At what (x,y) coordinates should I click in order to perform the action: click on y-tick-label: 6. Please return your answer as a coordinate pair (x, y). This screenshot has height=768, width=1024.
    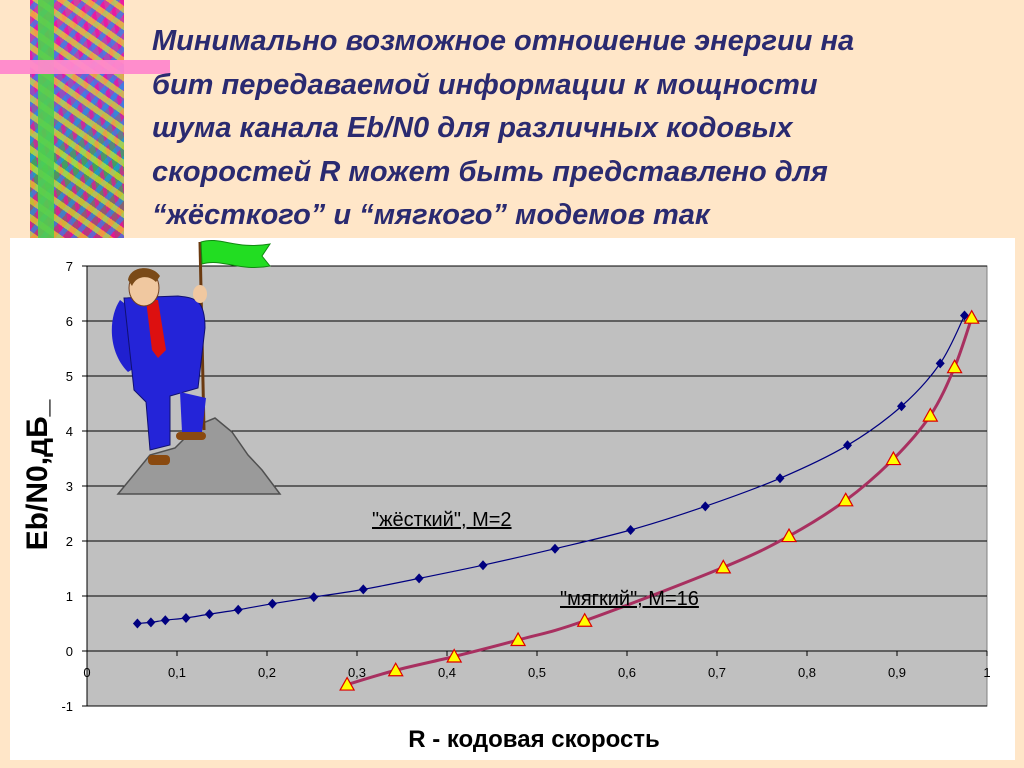
    Looking at the image, I should click on (69, 321).